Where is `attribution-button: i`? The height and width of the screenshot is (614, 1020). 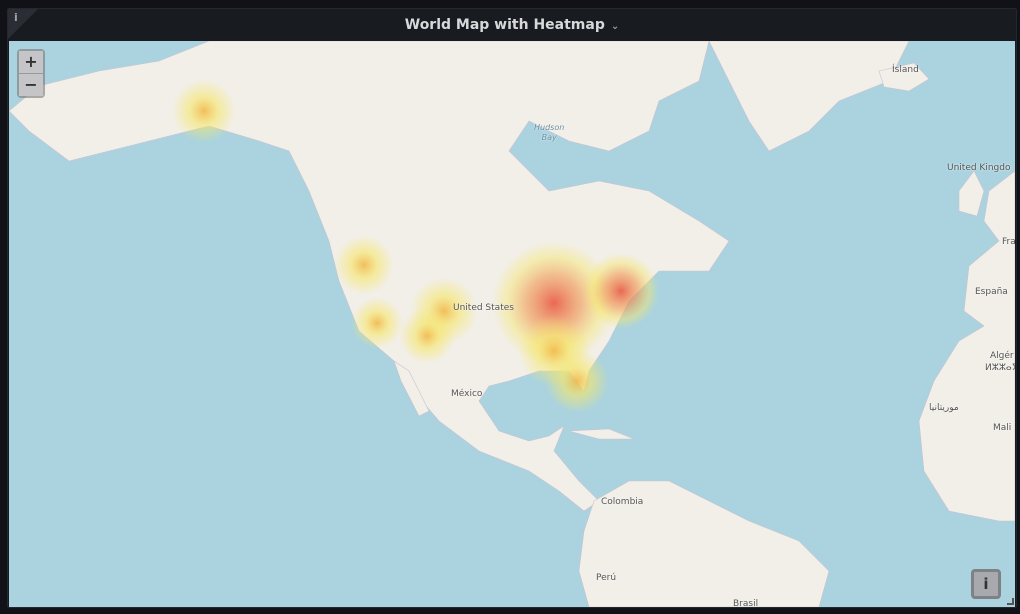
attribution-button: i is located at coordinates (986, 584).